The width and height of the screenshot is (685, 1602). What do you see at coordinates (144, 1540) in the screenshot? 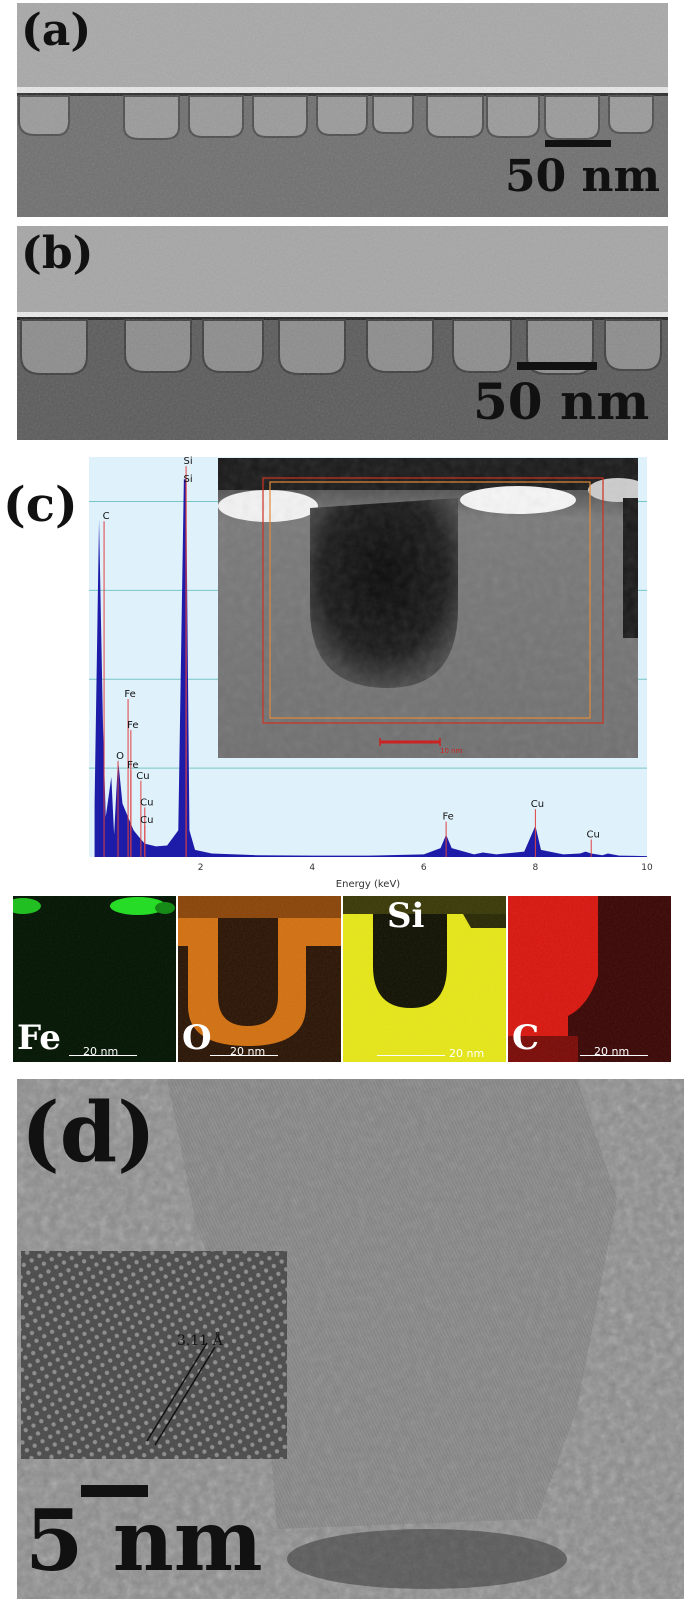
I see `panel-d-scale-label: 5 nm` at bounding box center [144, 1540].